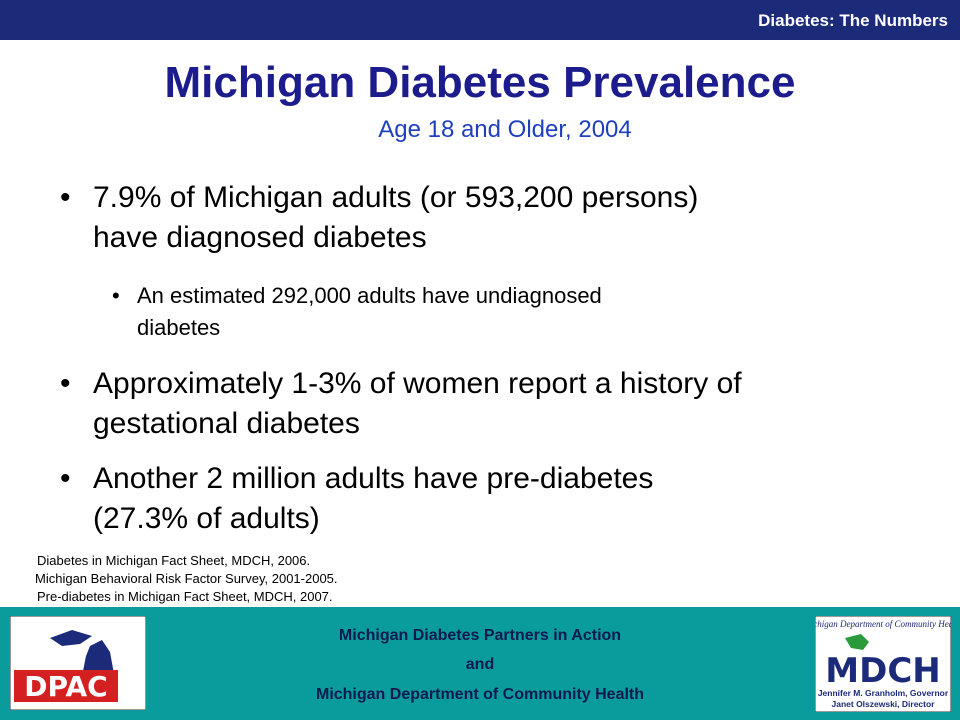  Describe the element at coordinates (480, 635) in the screenshot. I see `footer-line: Michigan Diabetes Partners in Action` at that location.